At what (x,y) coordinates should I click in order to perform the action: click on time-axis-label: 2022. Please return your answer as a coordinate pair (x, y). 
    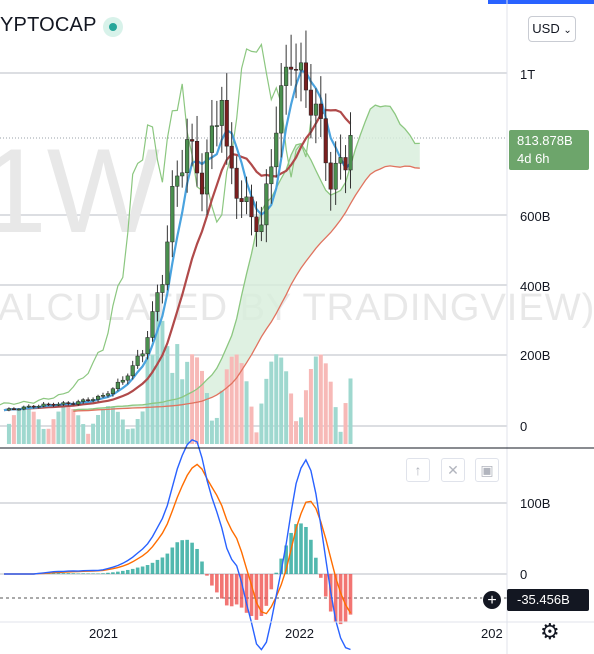
    Looking at the image, I should click on (299, 633).